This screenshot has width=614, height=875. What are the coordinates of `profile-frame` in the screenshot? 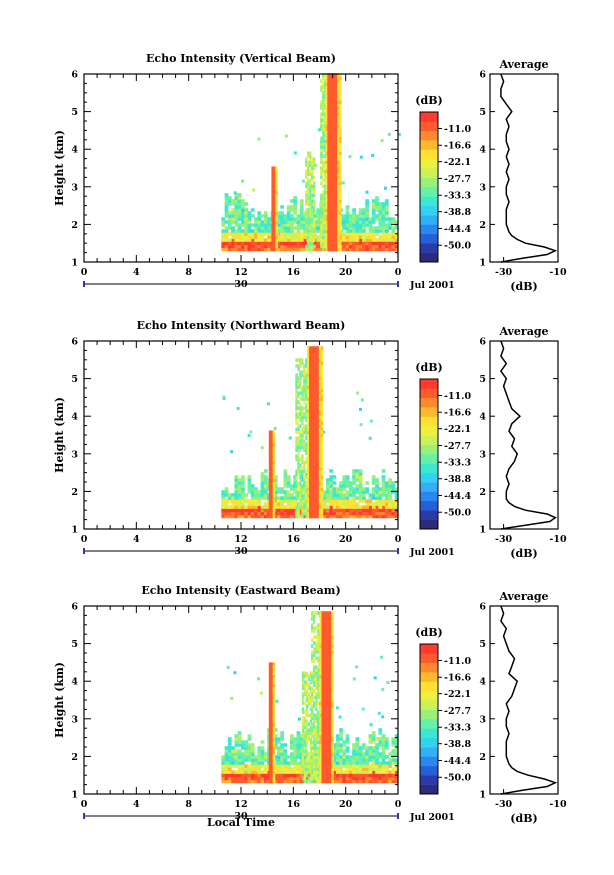 It's located at (524, 435).